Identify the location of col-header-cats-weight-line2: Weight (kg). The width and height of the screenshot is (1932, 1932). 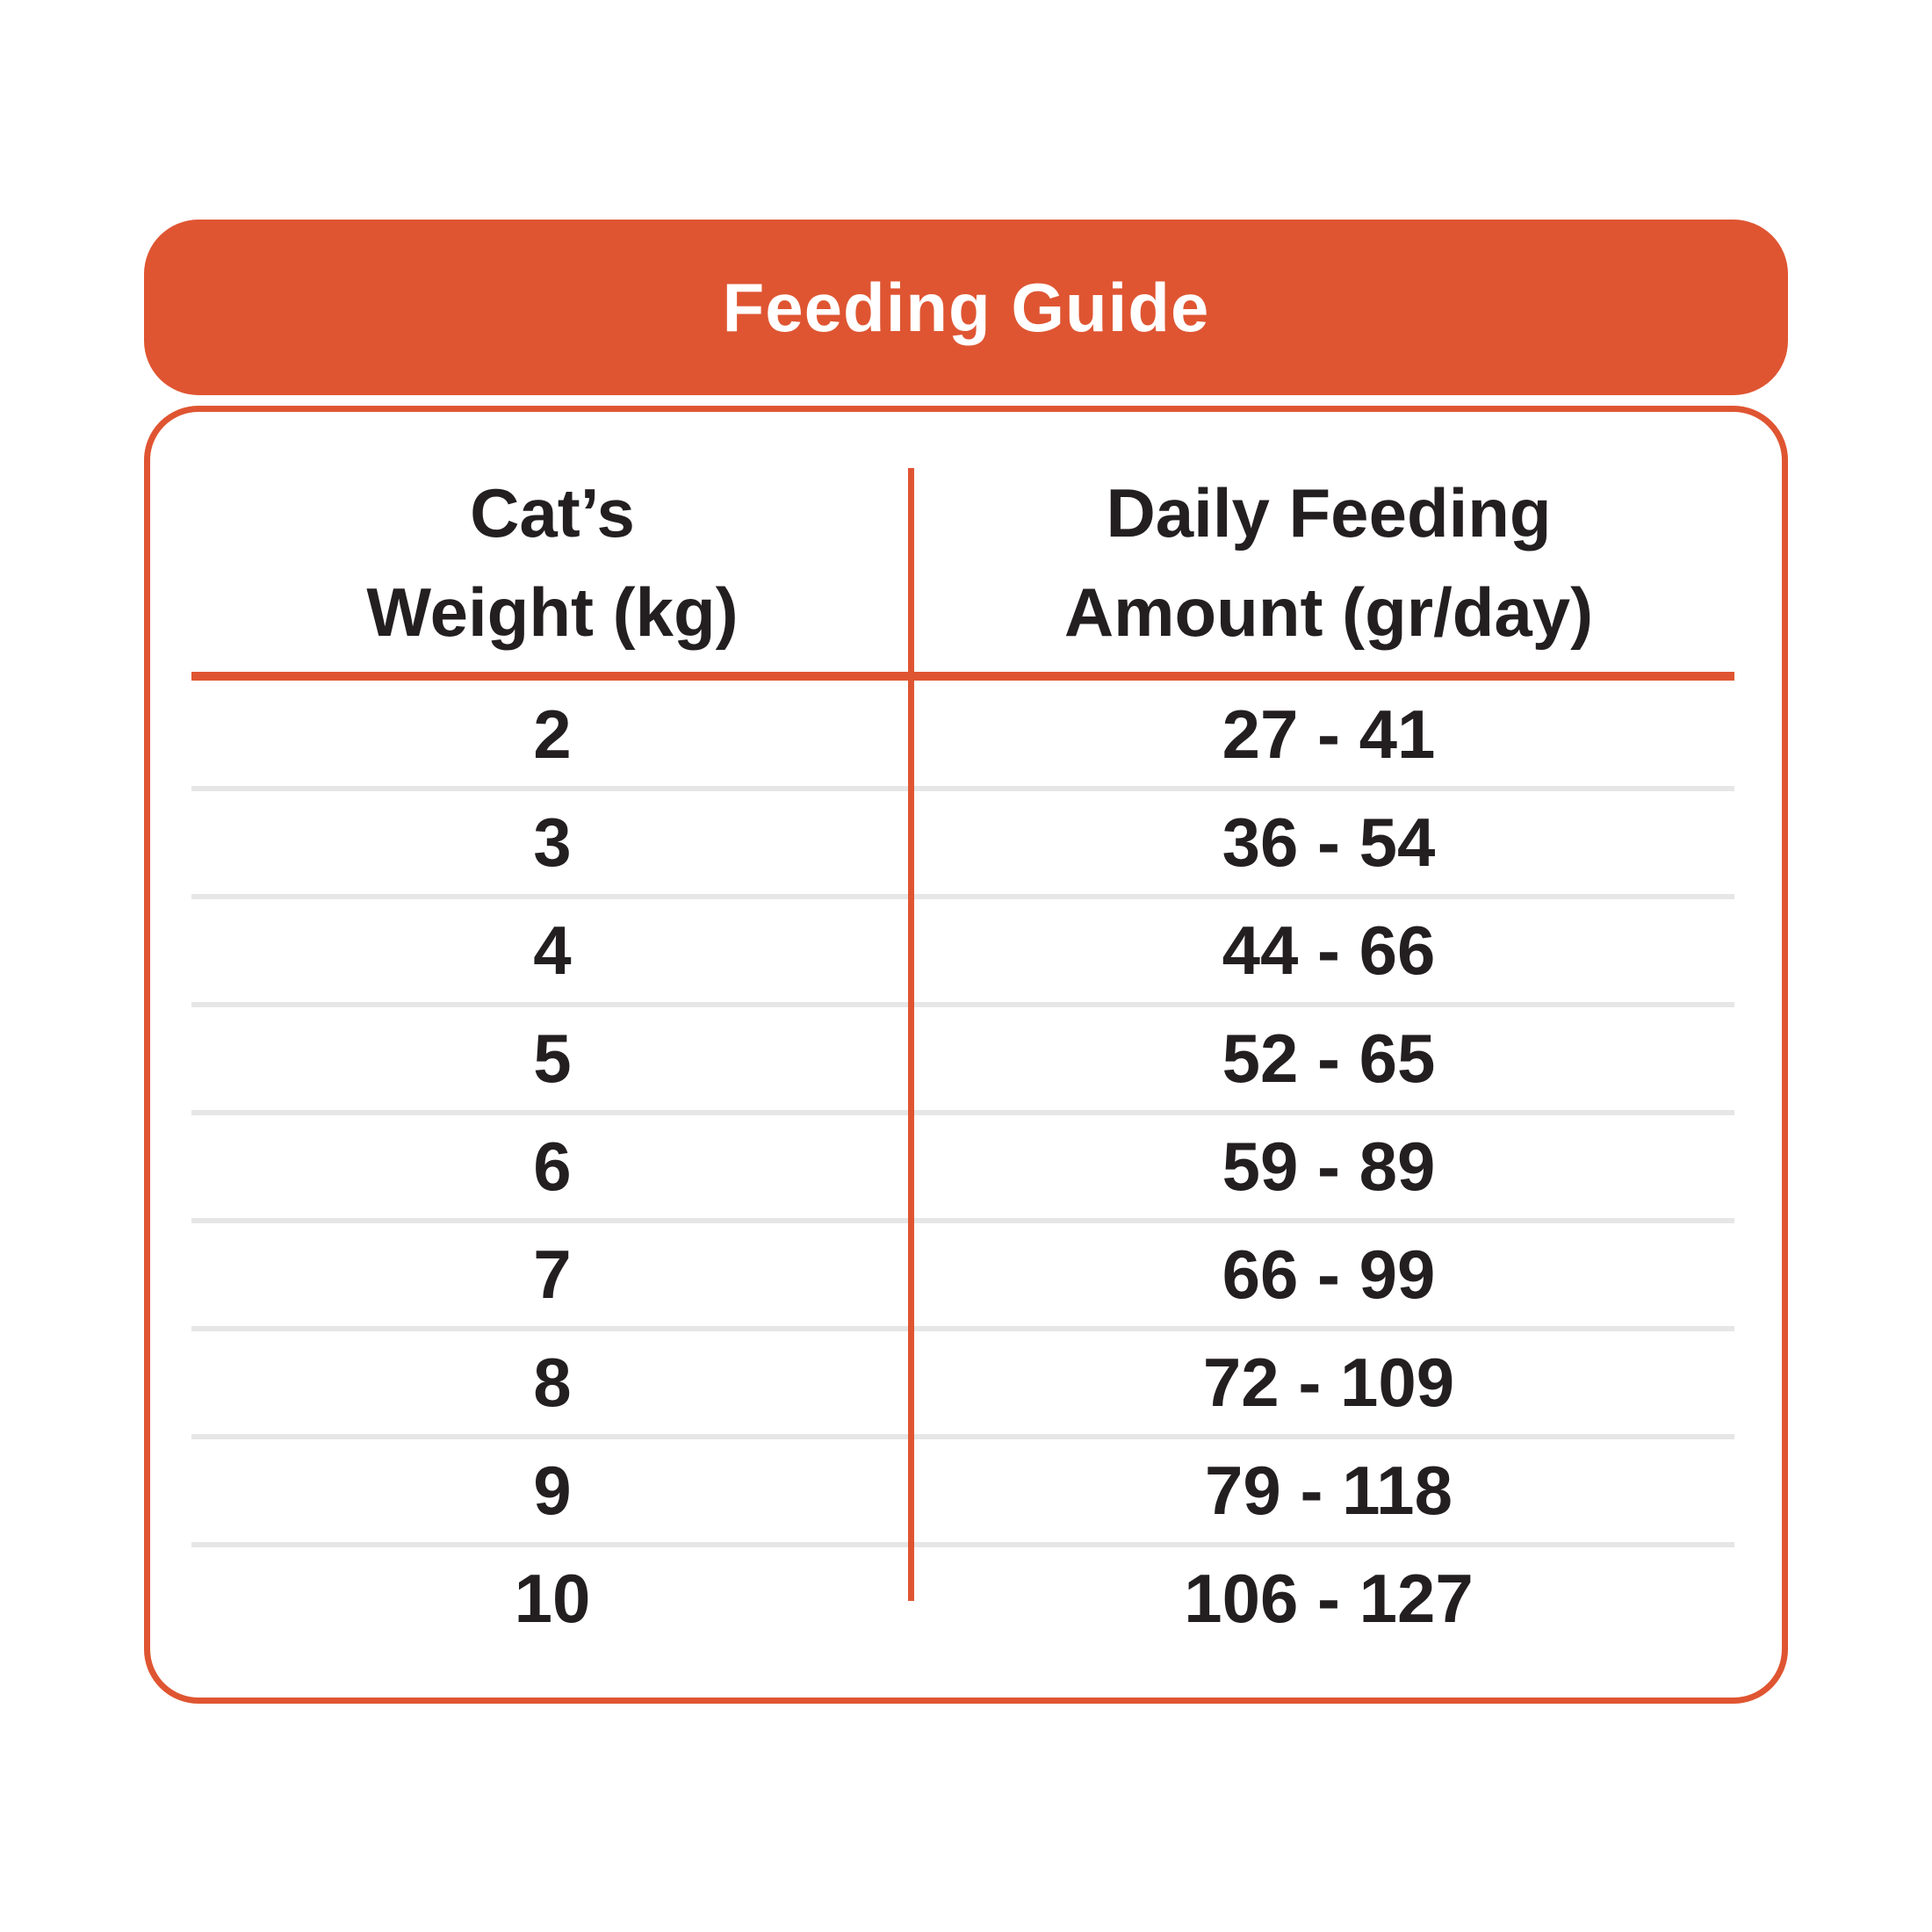
(552, 612).